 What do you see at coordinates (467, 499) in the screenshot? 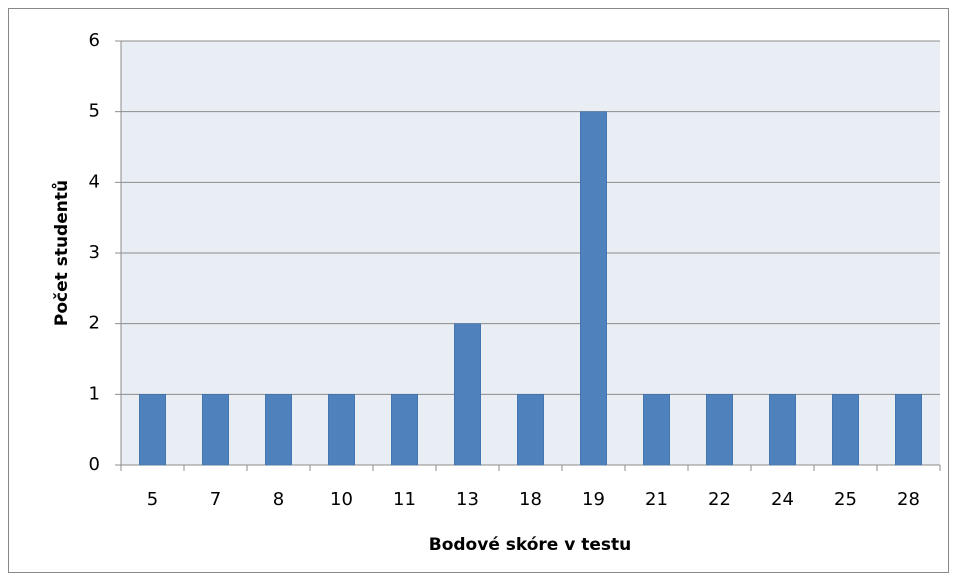
I see `x-tick-label: 13` at bounding box center [467, 499].